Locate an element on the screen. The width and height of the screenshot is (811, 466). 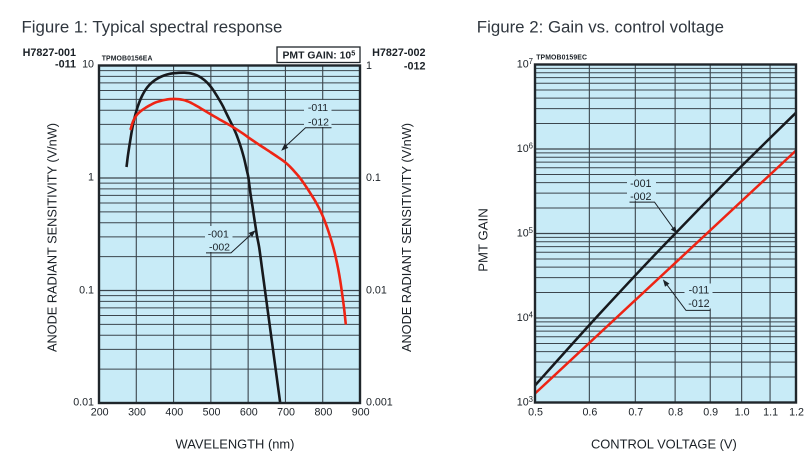
svg-text: PMT GAIN: 105 is located at coordinates (319, 55).